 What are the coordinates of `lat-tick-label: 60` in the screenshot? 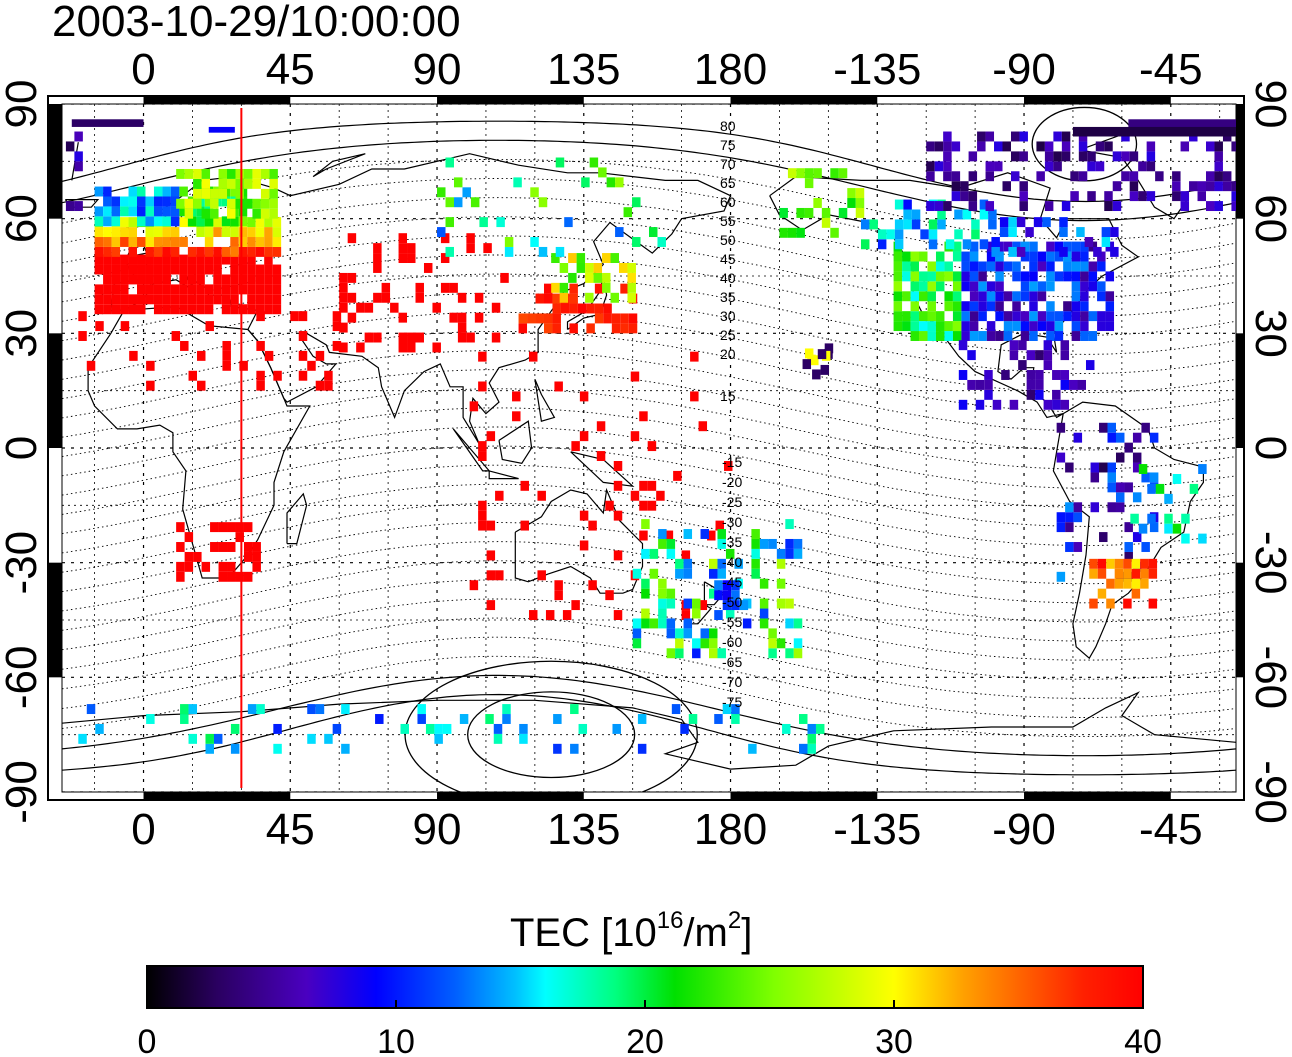 It's located at (1269, 218).